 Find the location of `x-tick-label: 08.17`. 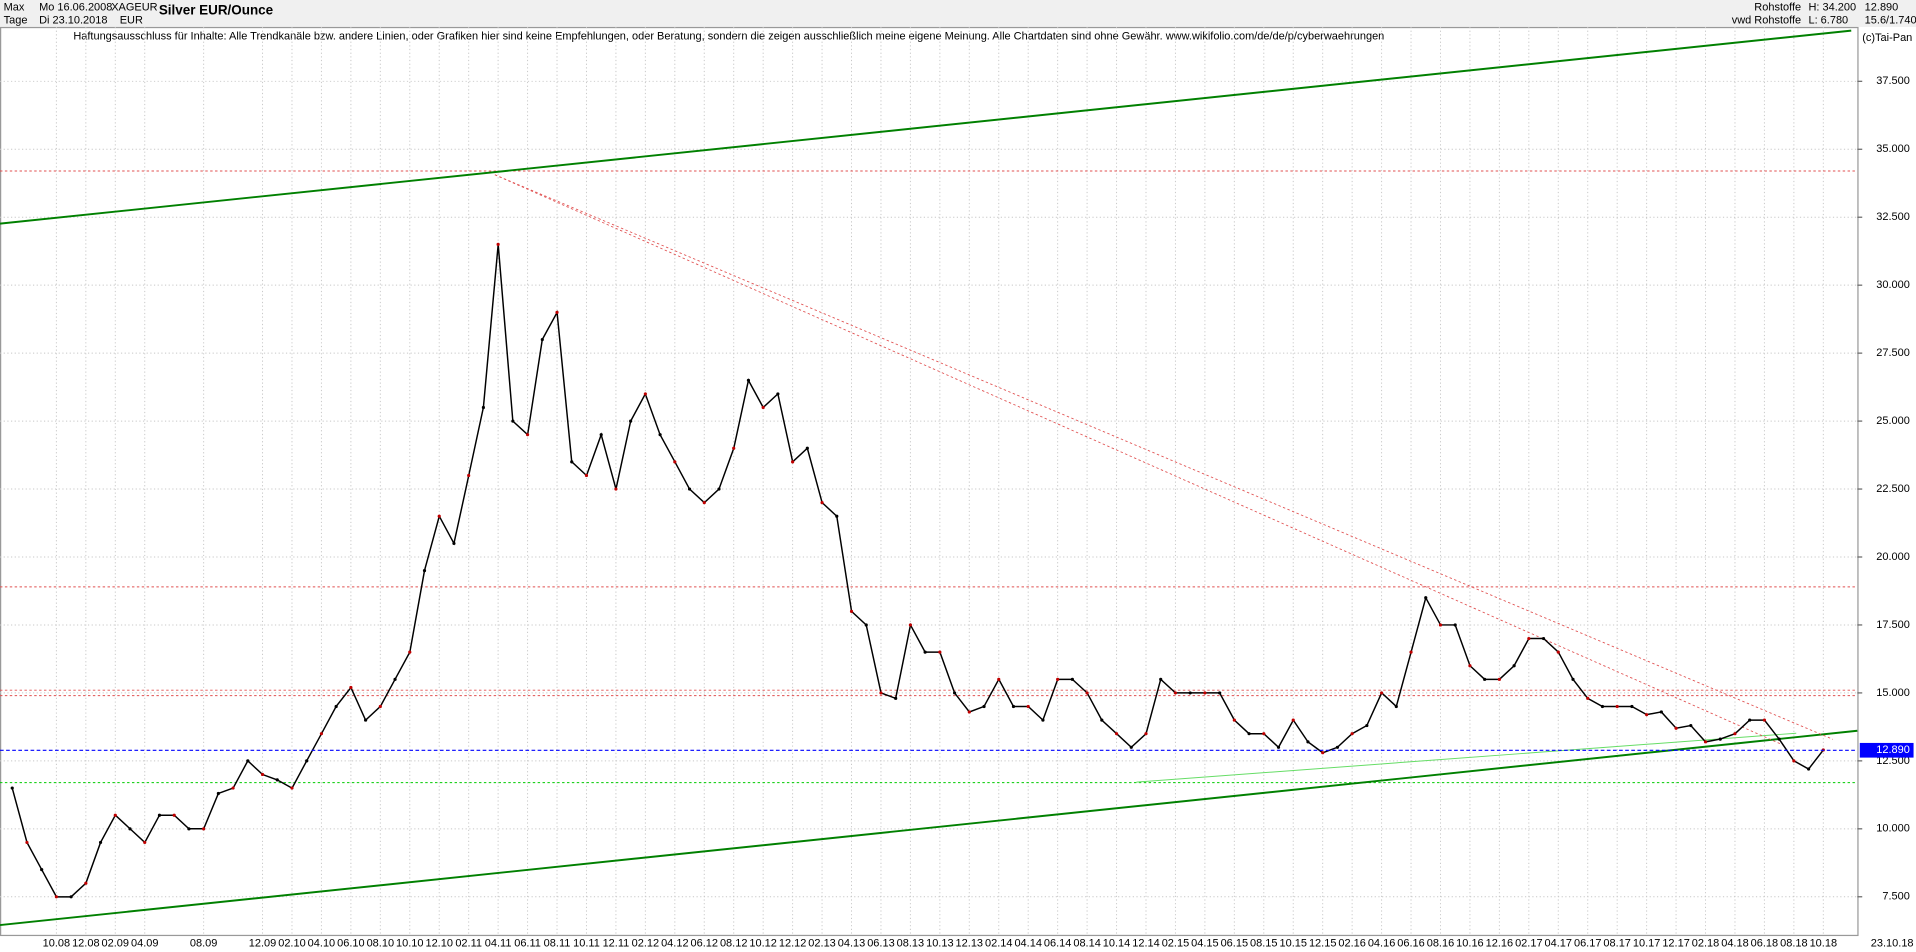

x-tick-label: 08.17 is located at coordinates (1617, 943).